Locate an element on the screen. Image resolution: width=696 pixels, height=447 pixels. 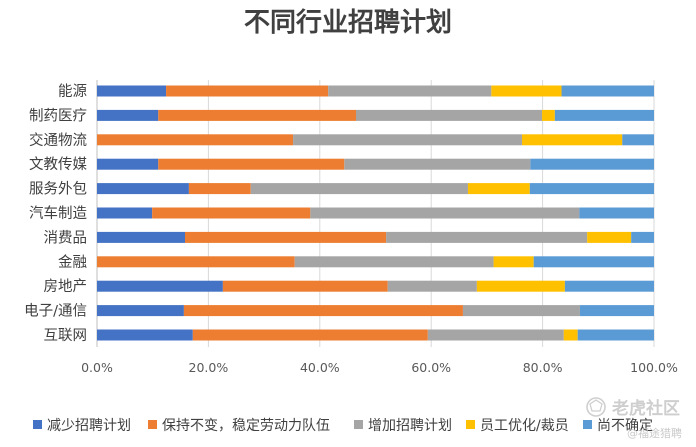
x-tick-label: 40.0% is located at coordinates (320, 367).